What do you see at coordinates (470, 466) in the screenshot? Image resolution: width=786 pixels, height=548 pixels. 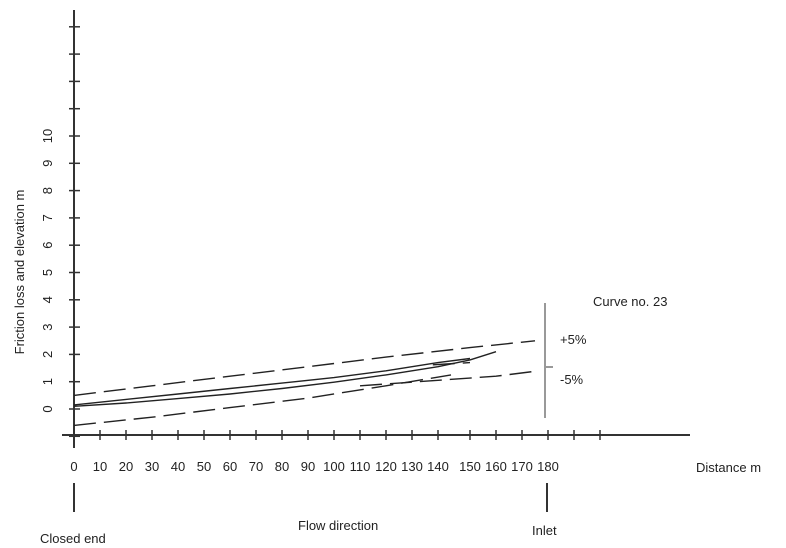 I see `x-tick-label: 150` at bounding box center [470, 466].